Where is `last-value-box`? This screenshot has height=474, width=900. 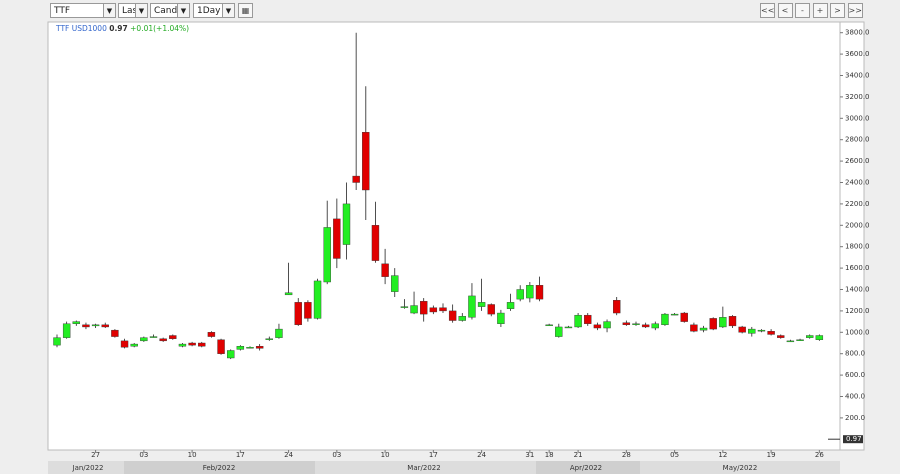 last-value-box is located at coordinates (853, 439).